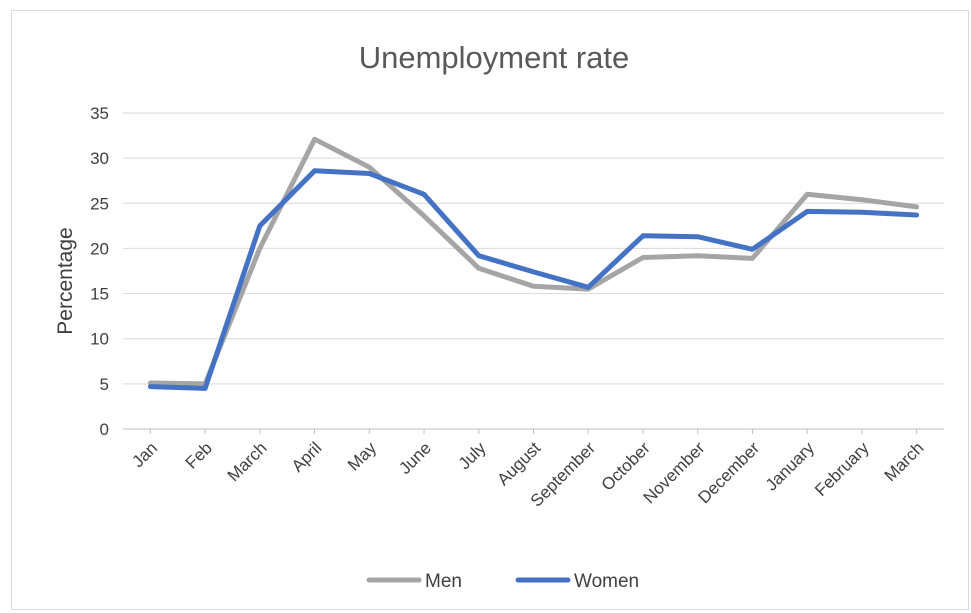  I want to click on legend: Men Women, so click(502, 581).